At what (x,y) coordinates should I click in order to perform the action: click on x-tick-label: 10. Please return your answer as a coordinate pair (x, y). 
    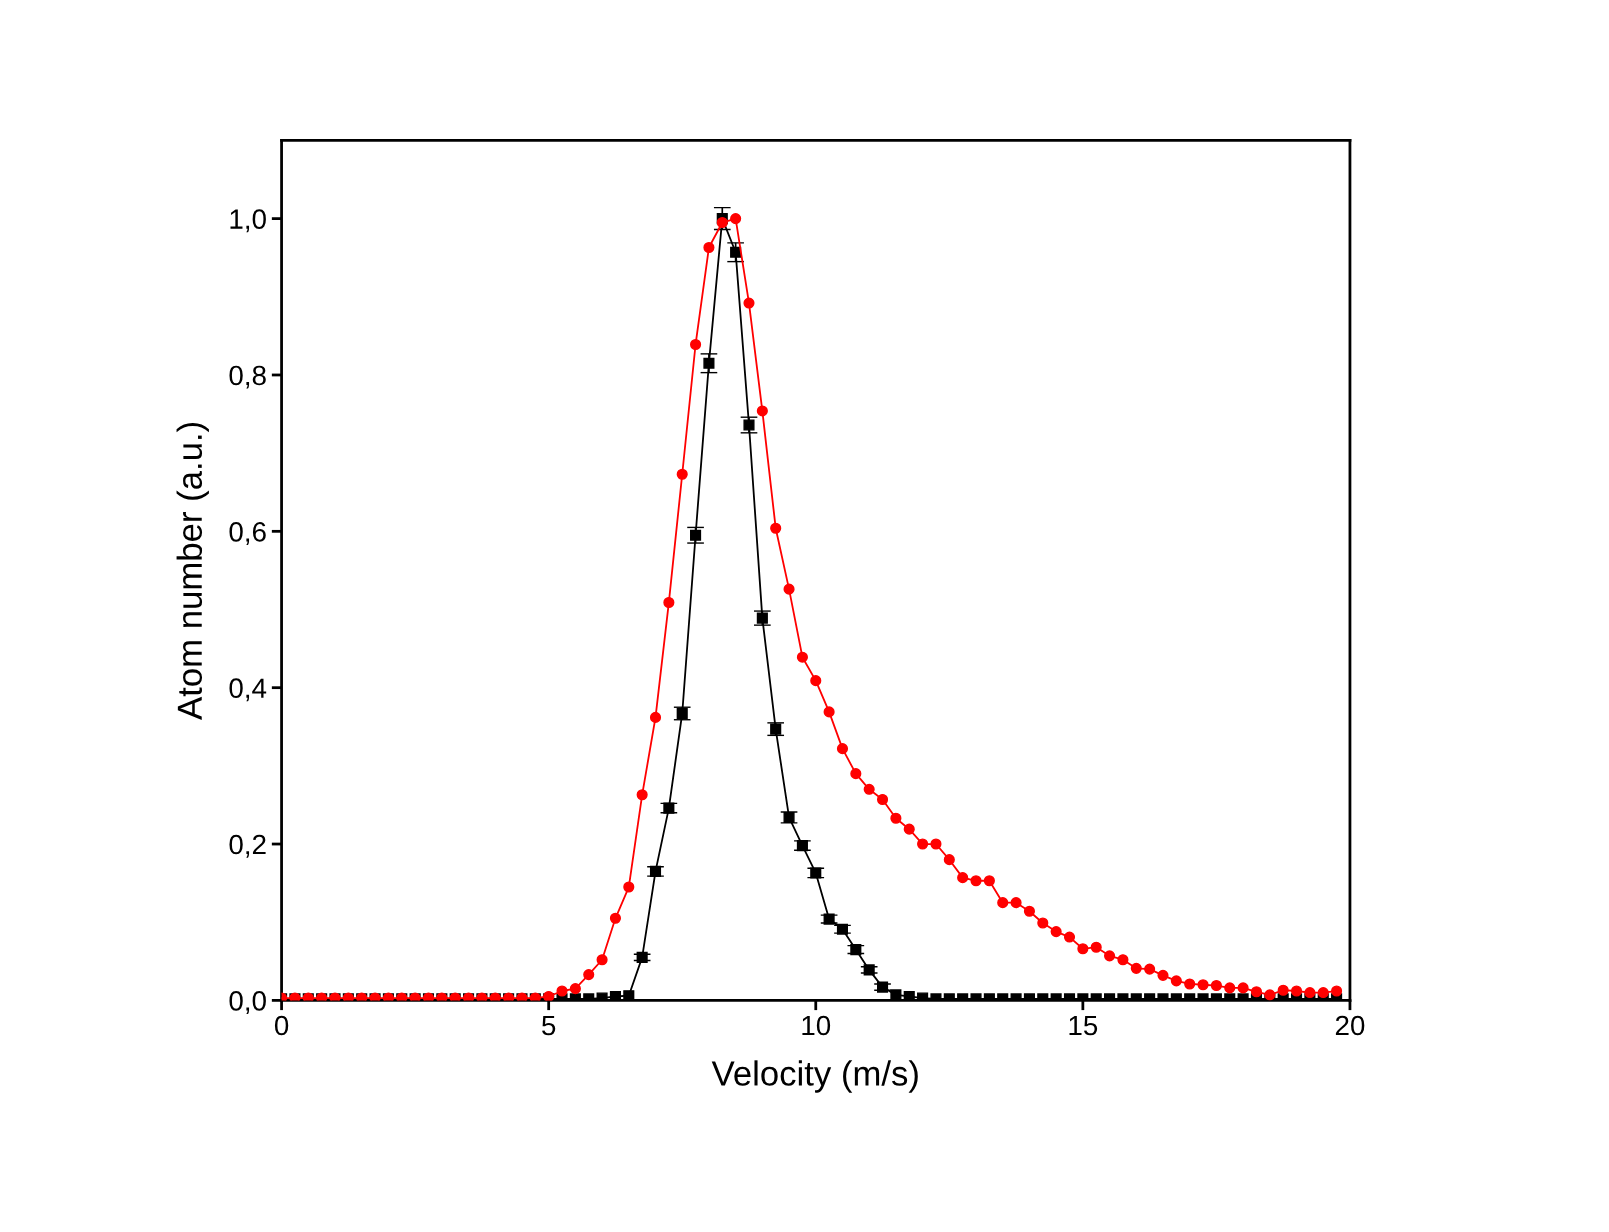
    Looking at the image, I should click on (816, 1025).